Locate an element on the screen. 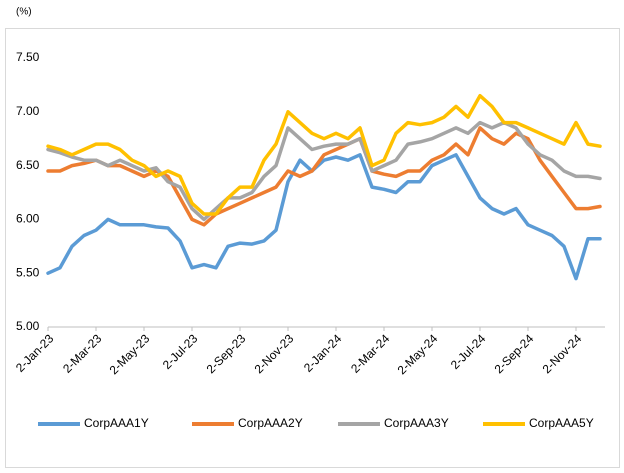  y-tick-label: 6.50 is located at coordinates (28, 165).